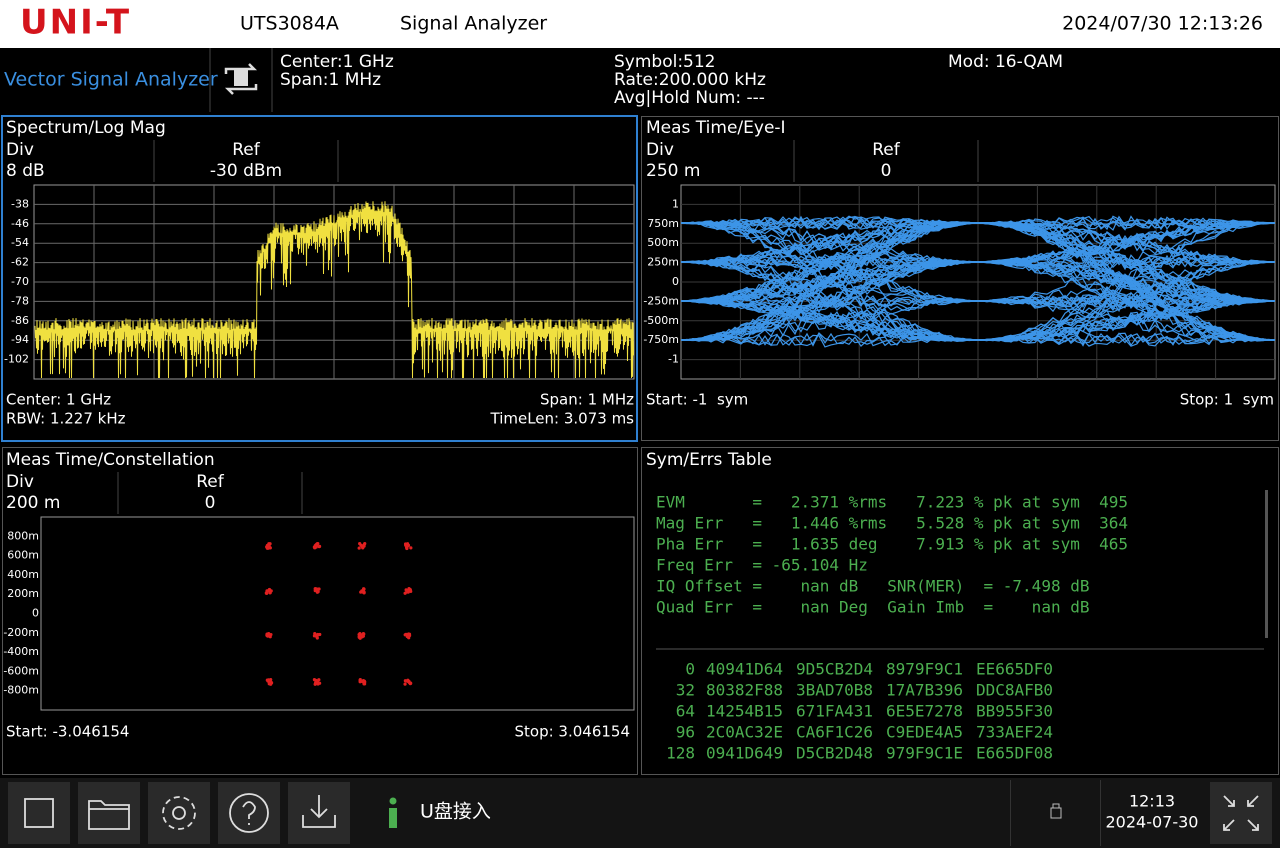 Image resolution: width=1280 pixels, height=848 pixels. What do you see at coordinates (924, 669) in the screenshot?
I see `symbol-word: 8979F9C1` at bounding box center [924, 669].